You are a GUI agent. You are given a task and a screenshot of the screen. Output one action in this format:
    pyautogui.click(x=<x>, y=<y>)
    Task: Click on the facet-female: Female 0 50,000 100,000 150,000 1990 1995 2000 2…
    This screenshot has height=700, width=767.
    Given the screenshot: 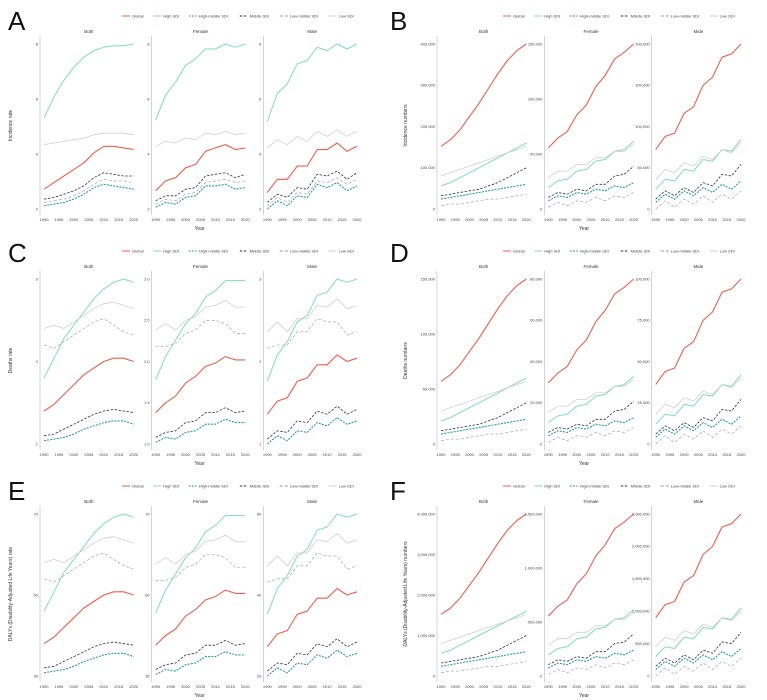 What is the action you would take?
    pyautogui.click(x=583, y=125)
    